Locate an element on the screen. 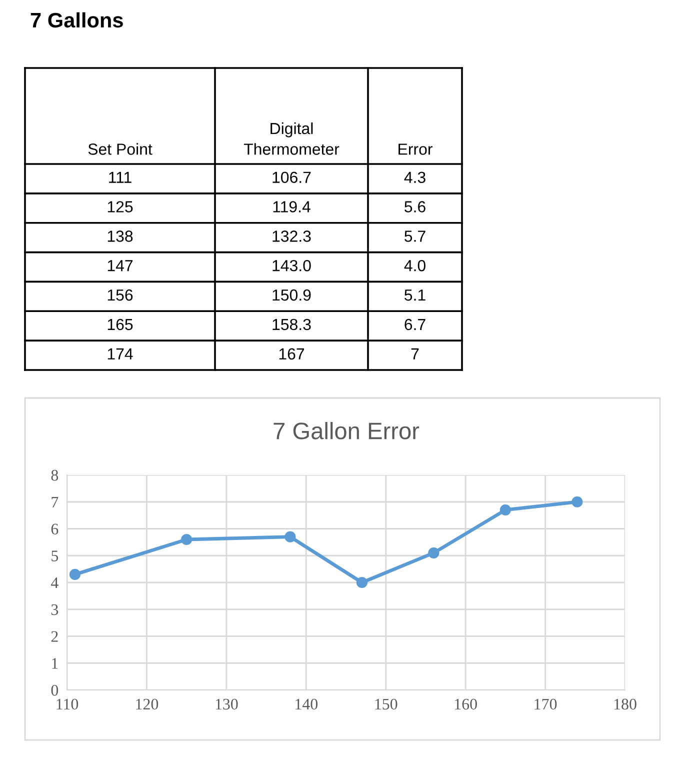 This screenshot has height=766, width=682. text: 6.7 is located at coordinates (415, 324).